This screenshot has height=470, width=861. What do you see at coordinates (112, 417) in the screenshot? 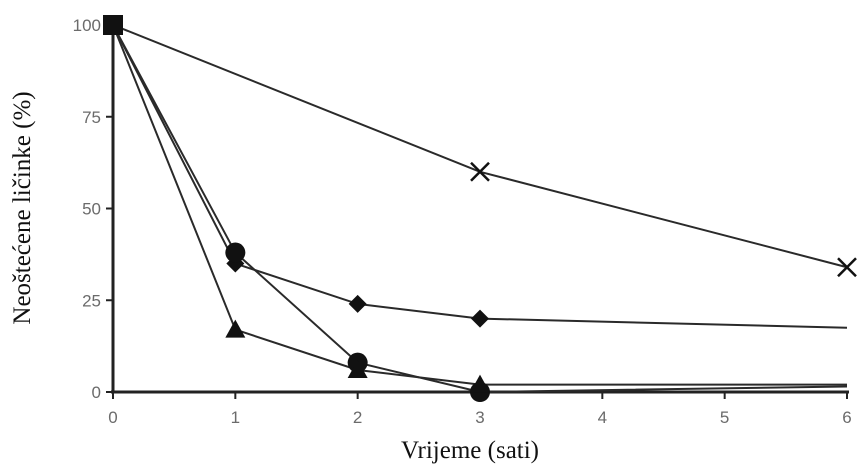
I see `x-tick-label-0: 0` at bounding box center [112, 417].